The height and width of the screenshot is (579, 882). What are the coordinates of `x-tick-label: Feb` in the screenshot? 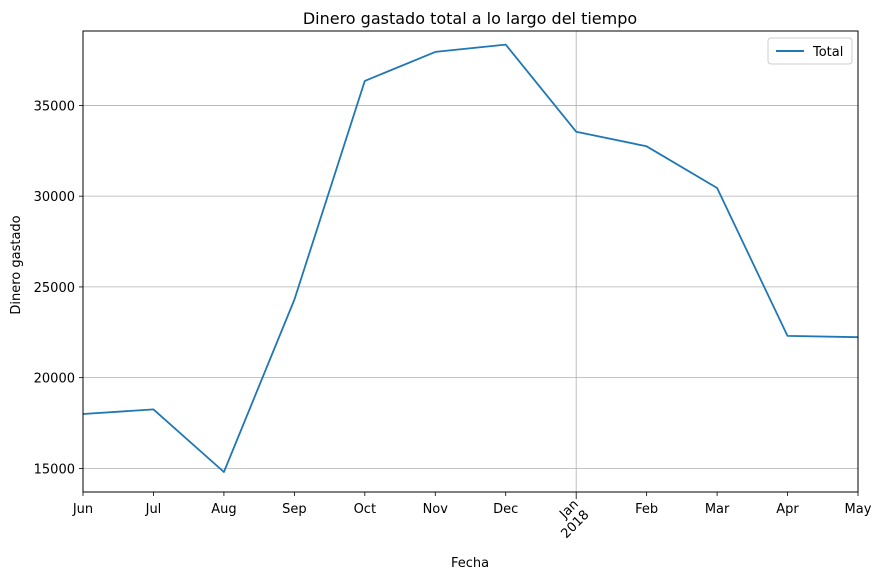 It's located at (646, 509).